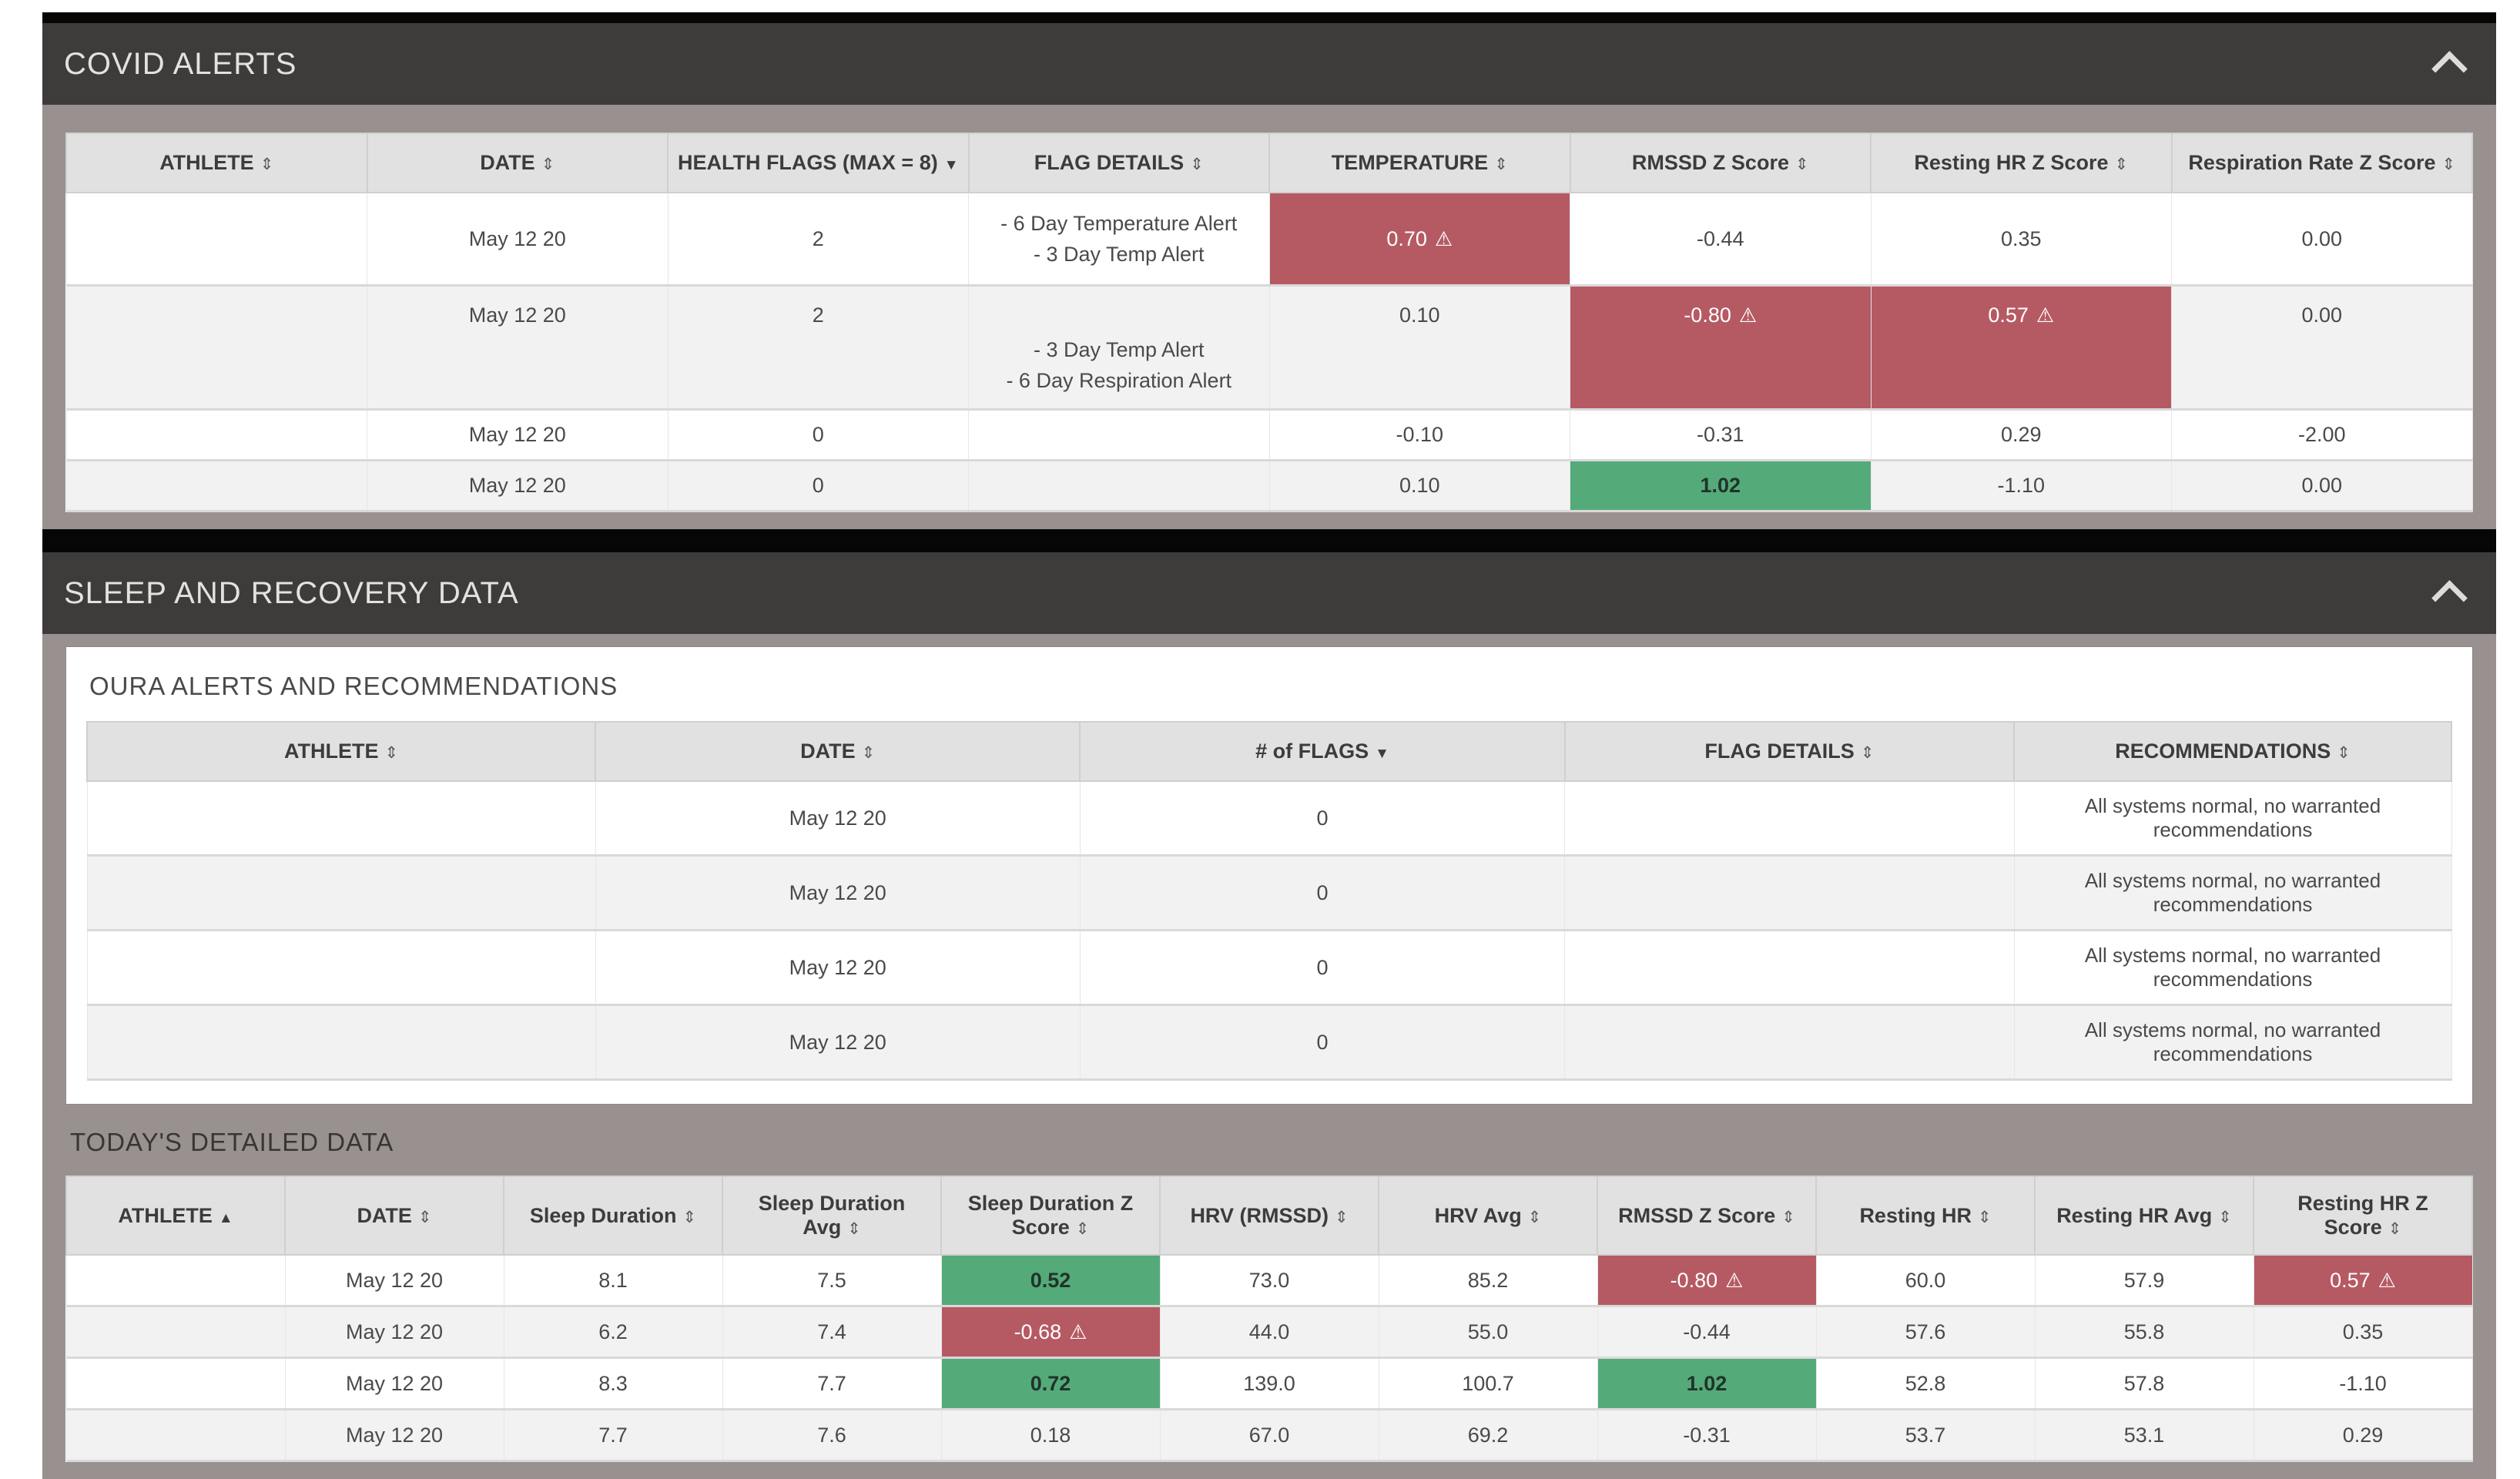 The image size is (2520, 1479). I want to click on resting-hr-z-cell-alert: 0.57 ⚠, so click(2363, 1281).